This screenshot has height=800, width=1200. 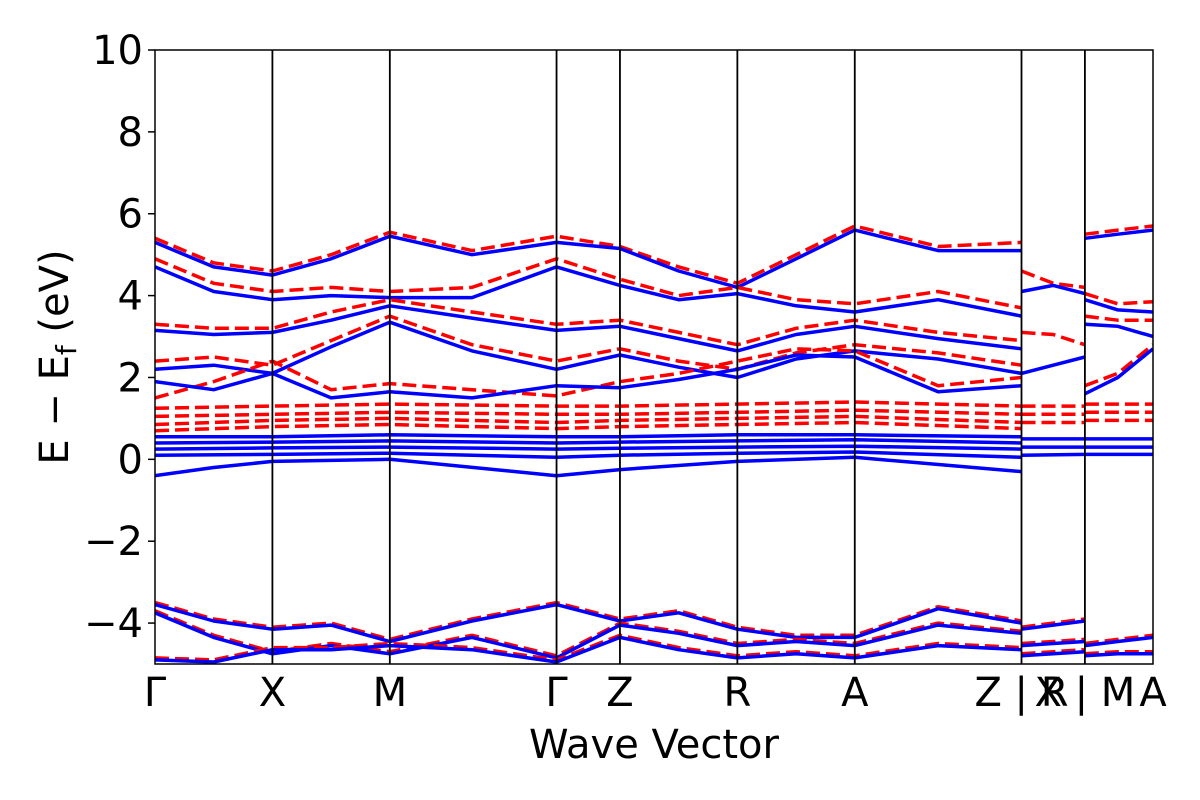 What do you see at coordinates (130, 297) in the screenshot?
I see `y-tick-label-4: 4` at bounding box center [130, 297].